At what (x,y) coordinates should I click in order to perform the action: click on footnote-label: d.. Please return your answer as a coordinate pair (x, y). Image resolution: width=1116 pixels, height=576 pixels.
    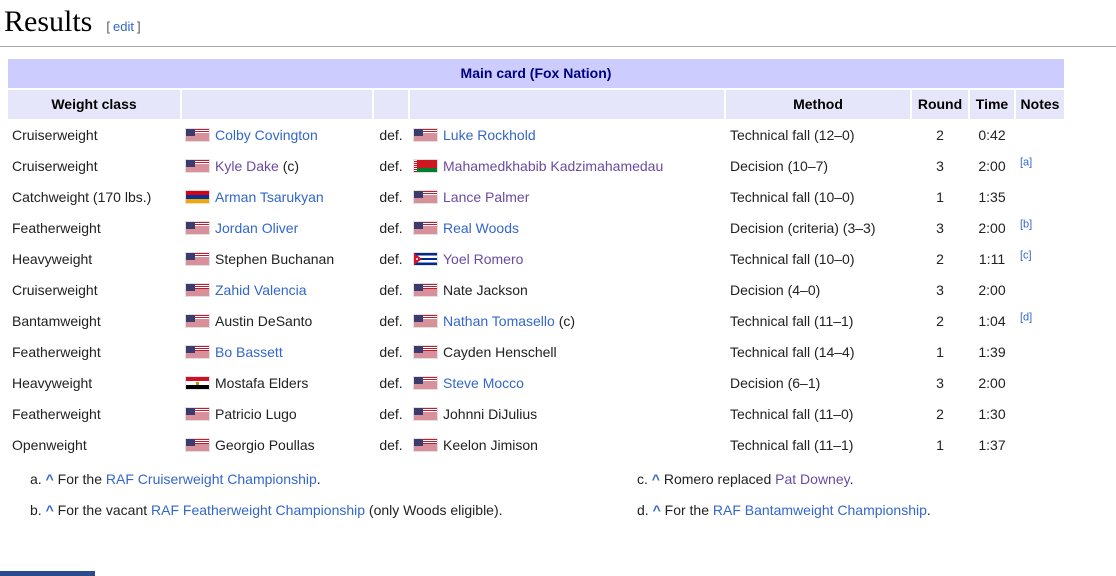
    Looking at the image, I should click on (645, 510).